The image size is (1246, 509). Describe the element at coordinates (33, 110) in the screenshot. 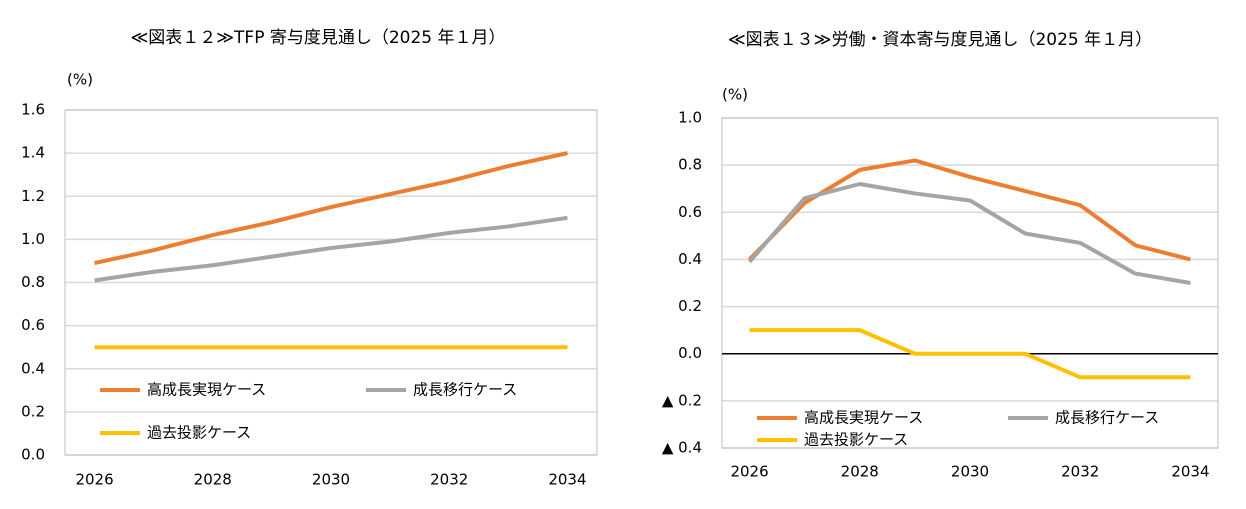

I see `y-tick-label: 1.6` at that location.